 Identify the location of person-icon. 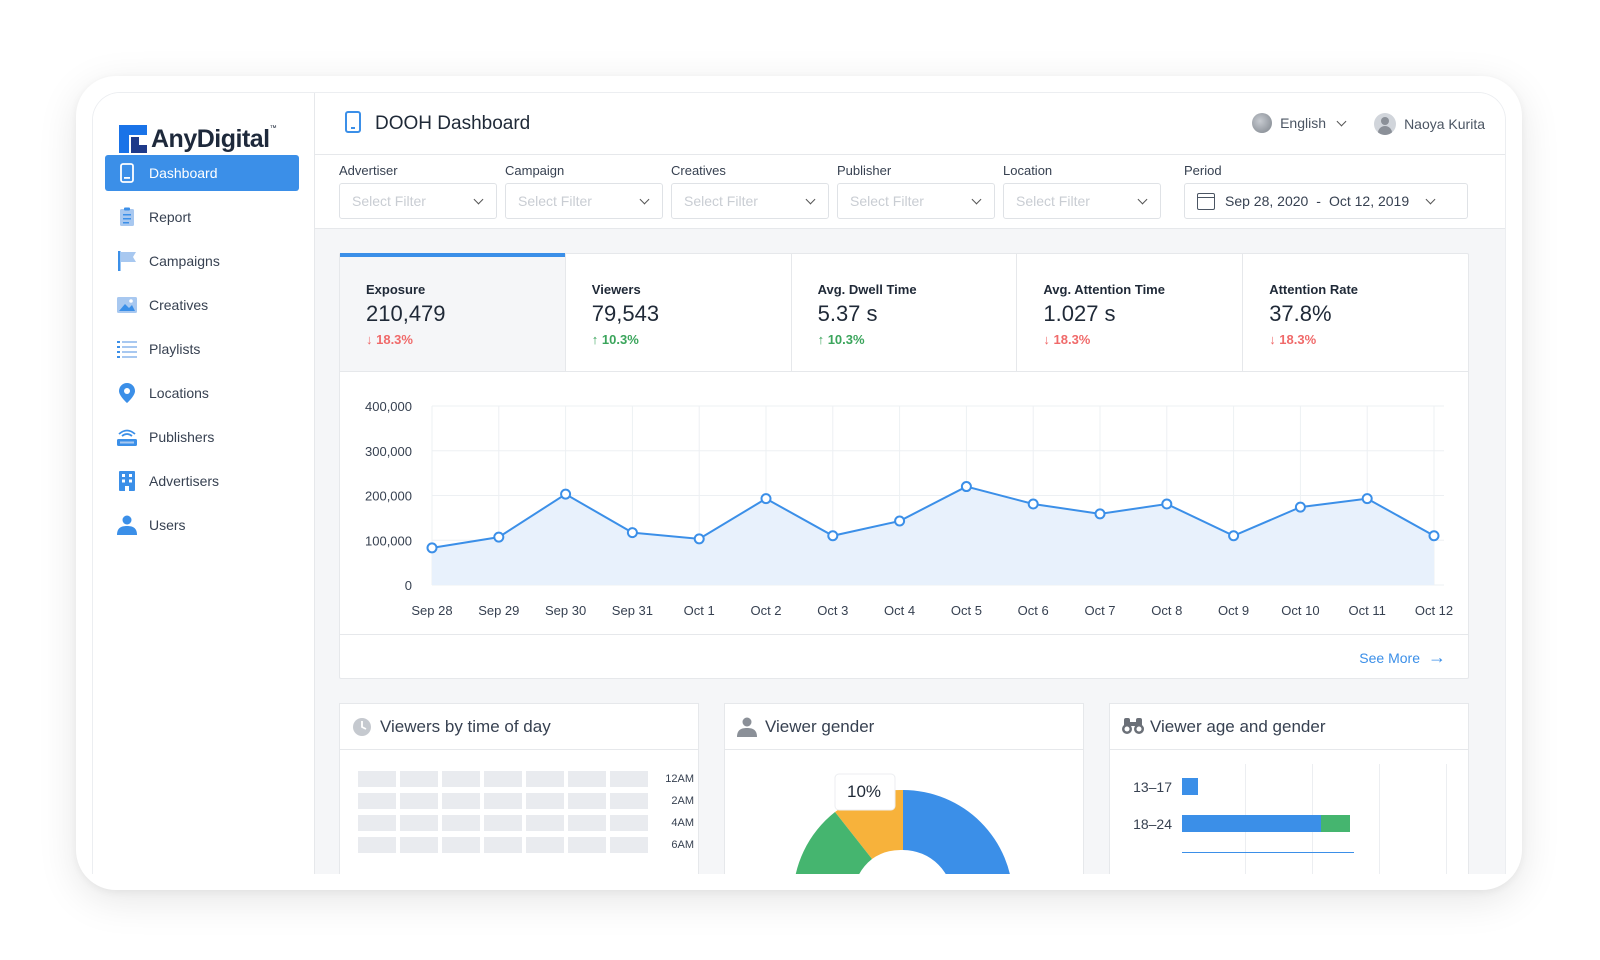
(747, 727).